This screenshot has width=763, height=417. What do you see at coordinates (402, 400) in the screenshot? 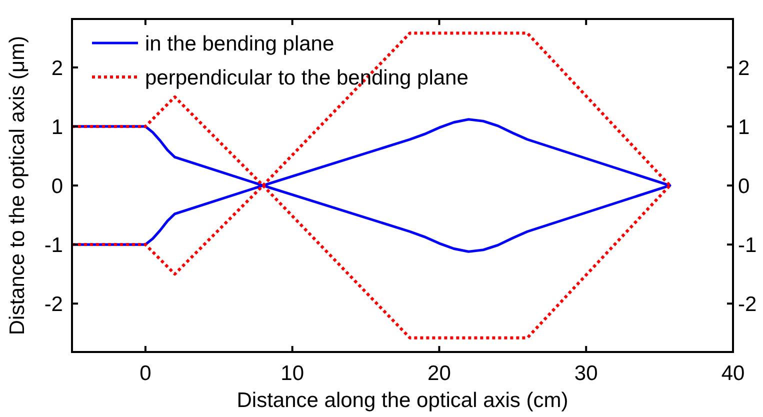
I see `x-axis-title: Distance along the optical axis (cm)` at bounding box center [402, 400].